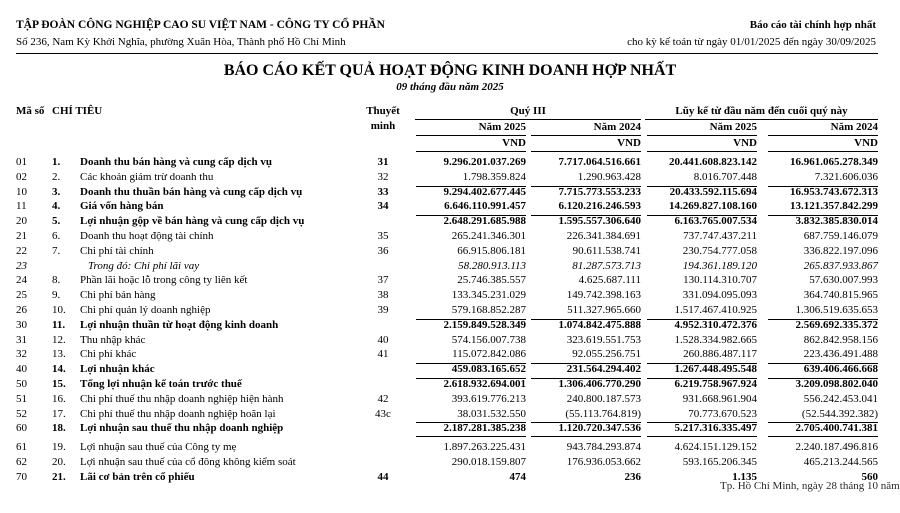  I want to click on row-name: Lợi nhuận khác, so click(117, 369).